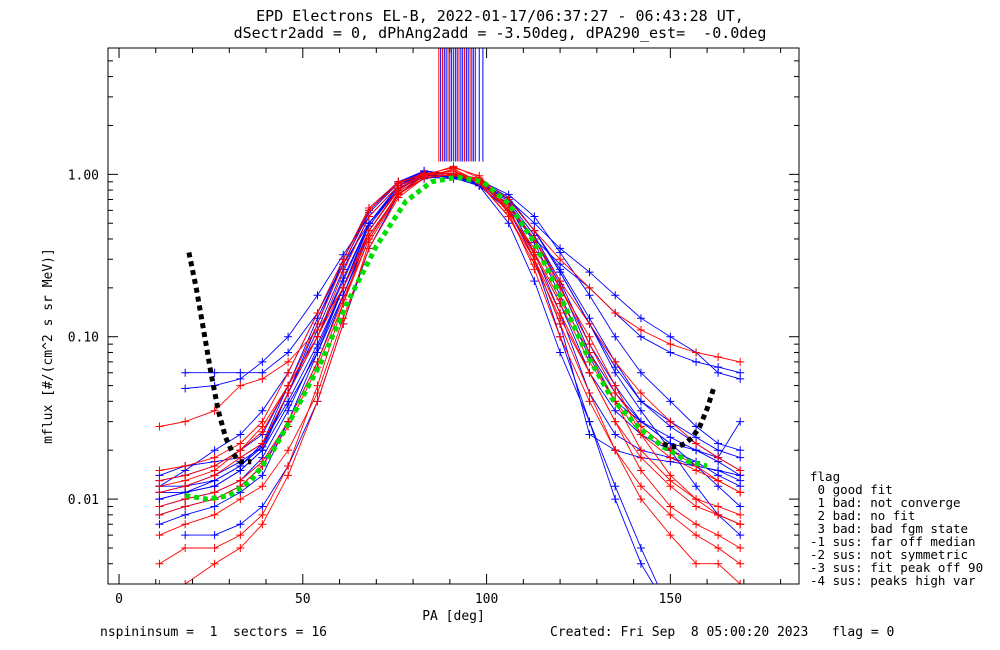 The image size is (1000, 650). I want to click on x-axis-label: PA [deg], so click(453, 616).